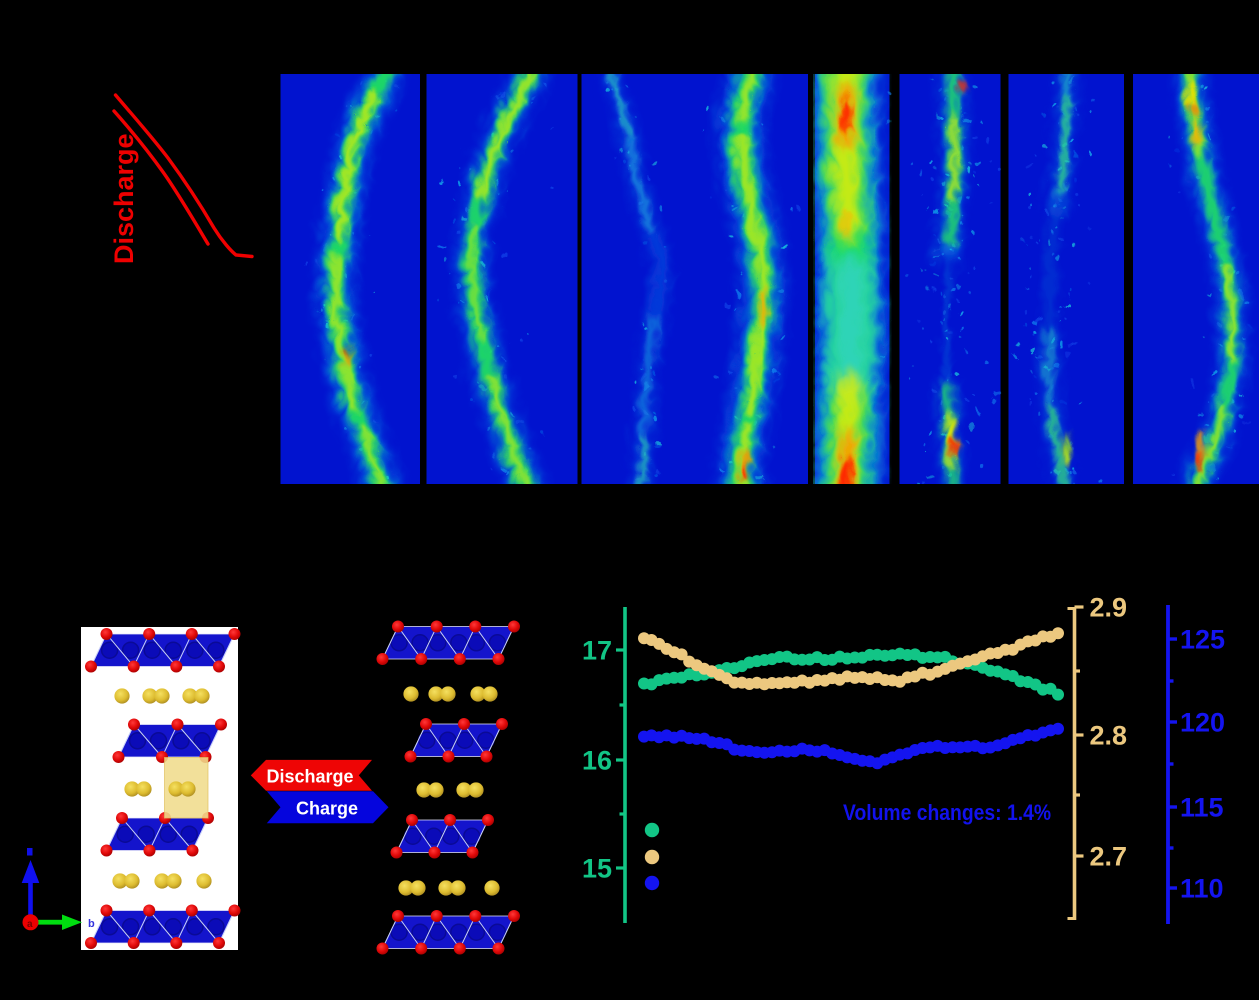  Describe the element at coordinates (597, 651) in the screenshot. I see `svg-text: 17` at that location.